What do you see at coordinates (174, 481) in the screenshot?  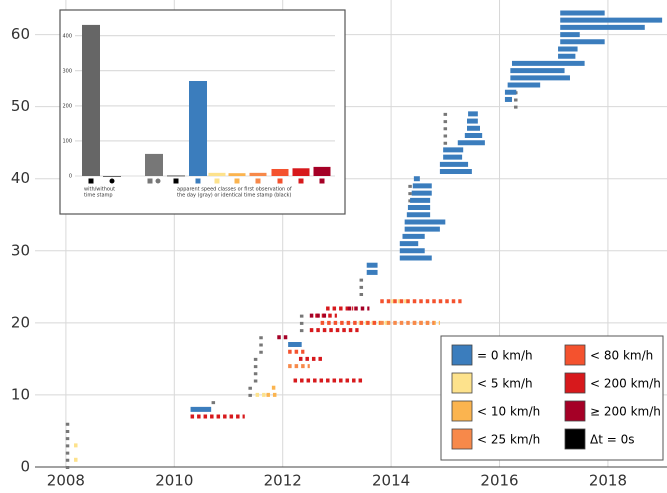 I see `x-tick-label: 2010` at bounding box center [174, 481].